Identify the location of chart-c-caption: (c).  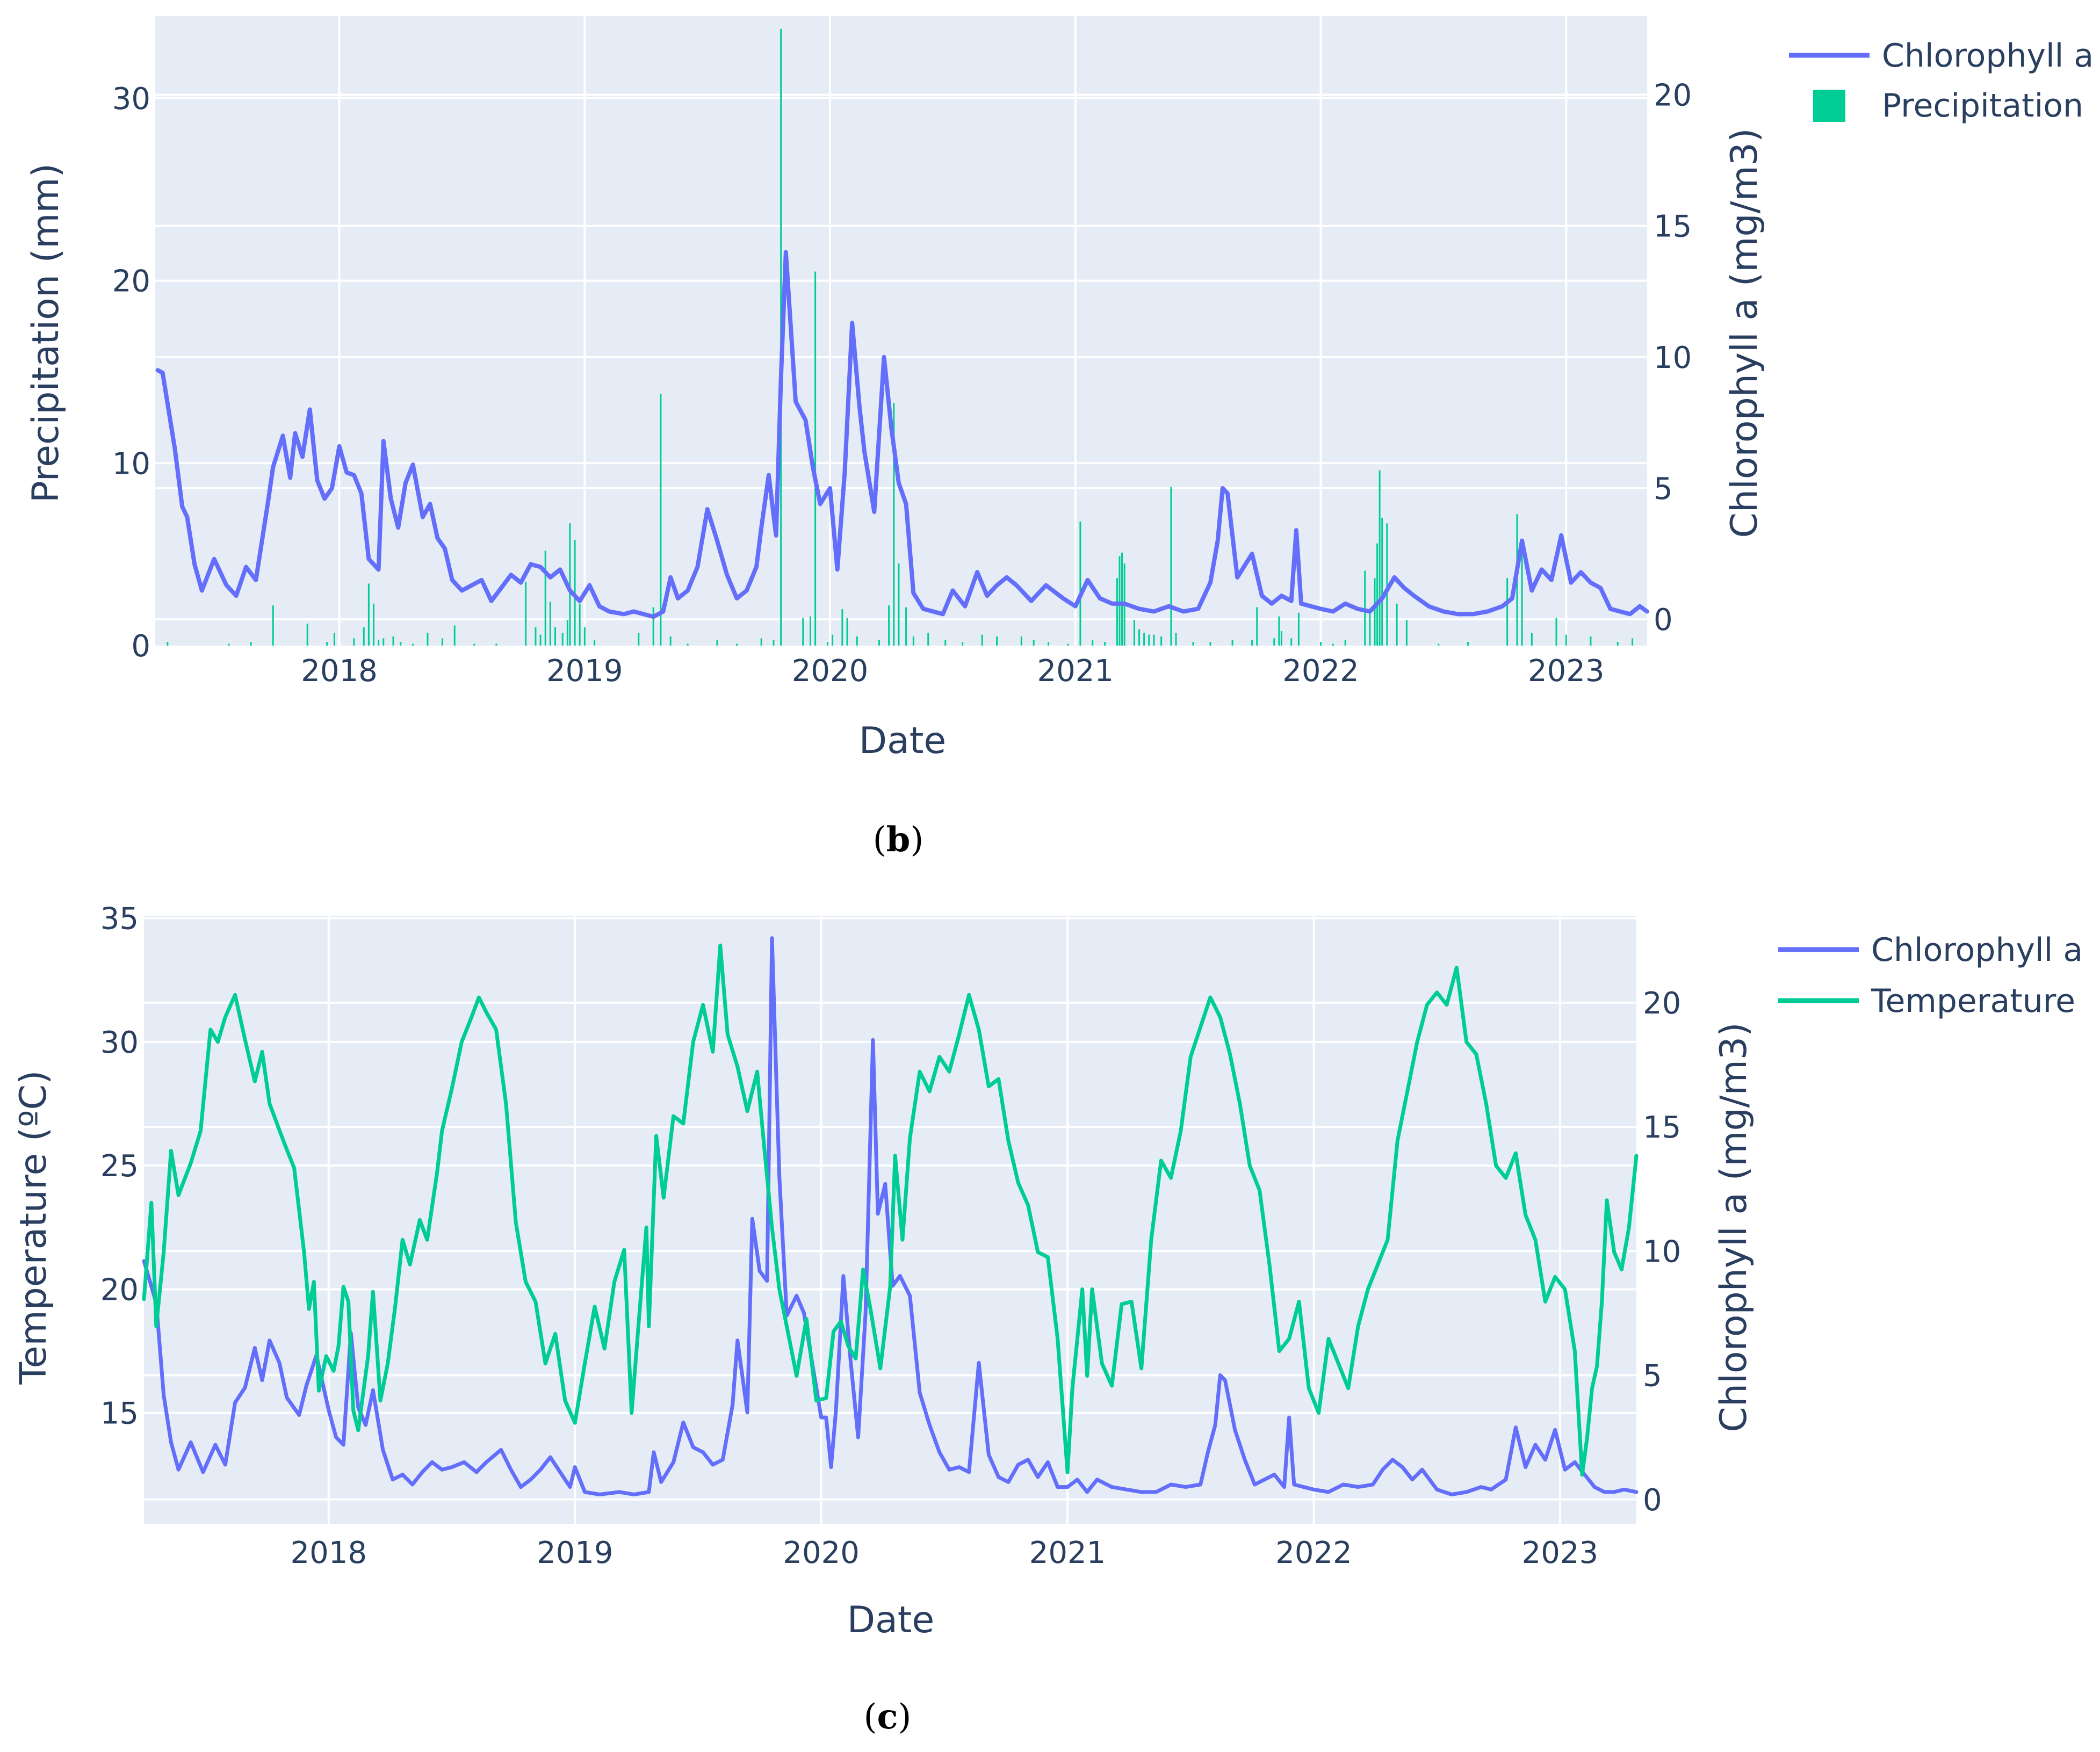
(888, 1717).